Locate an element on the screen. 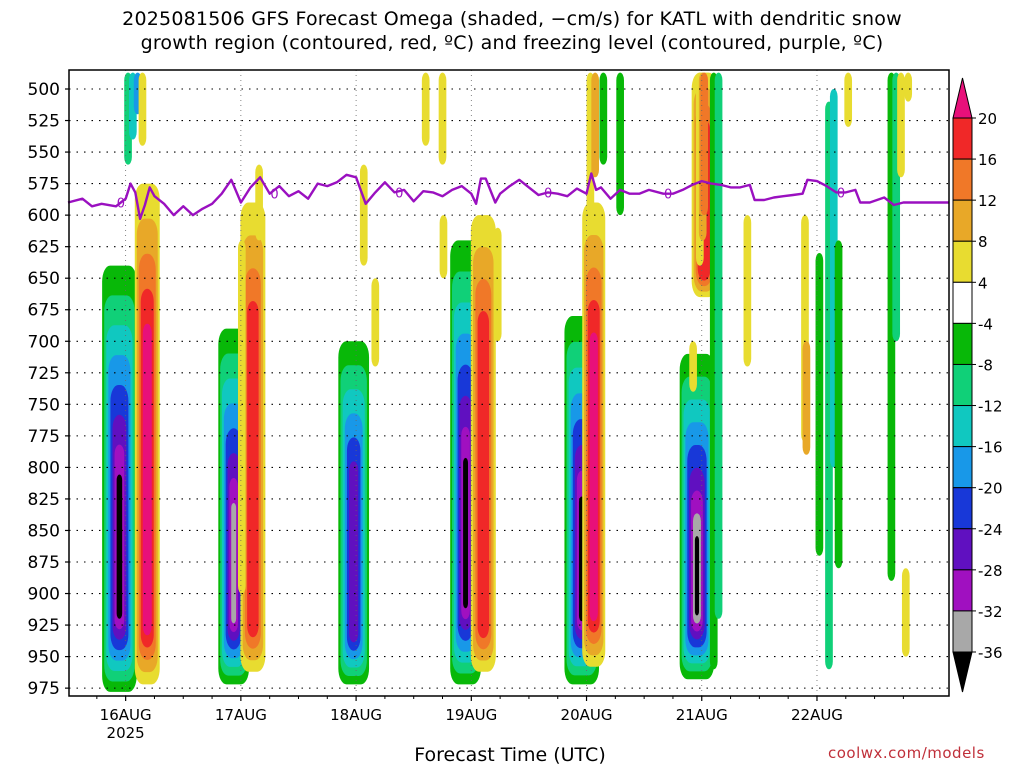 This screenshot has width=1024, height=768. y-tick-label: 900 is located at coordinates (44, 595).